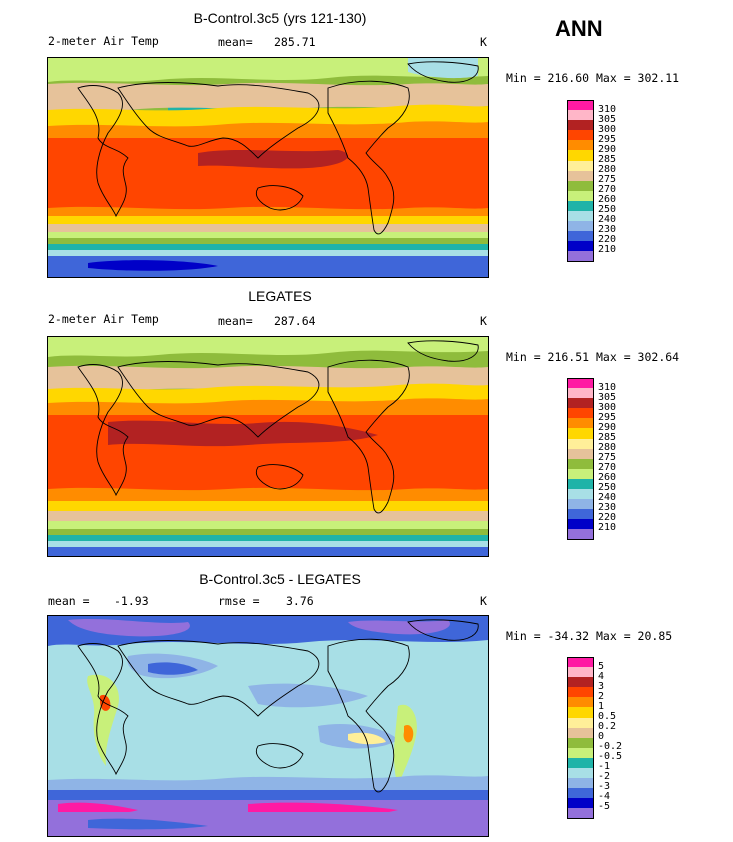 This screenshot has height=842, width=733. I want to click on legend-label: -2, so click(604, 776).